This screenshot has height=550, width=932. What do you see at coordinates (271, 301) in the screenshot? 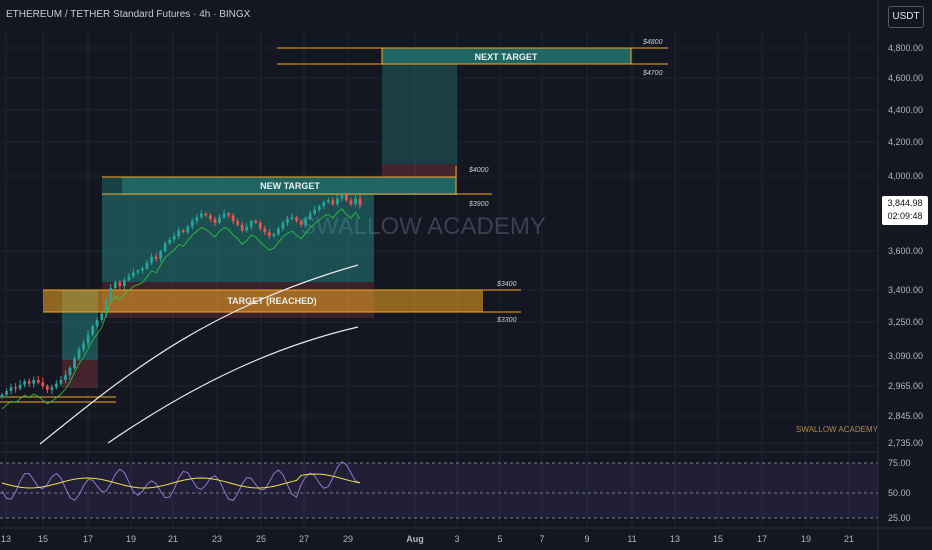
I see `zone-label: TARGET (REACHED)` at bounding box center [271, 301].